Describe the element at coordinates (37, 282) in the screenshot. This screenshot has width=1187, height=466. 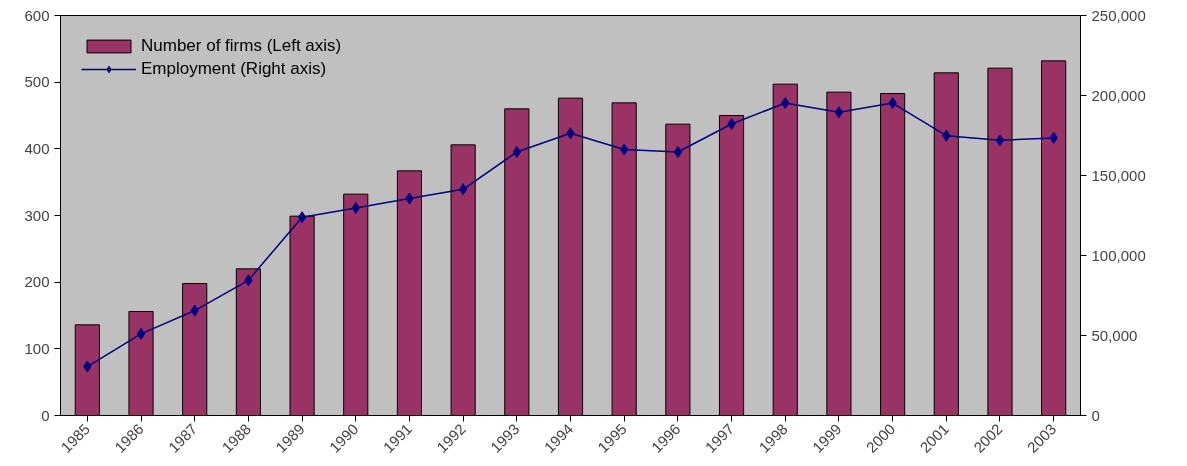
I see `y-tick-label: 200` at that location.